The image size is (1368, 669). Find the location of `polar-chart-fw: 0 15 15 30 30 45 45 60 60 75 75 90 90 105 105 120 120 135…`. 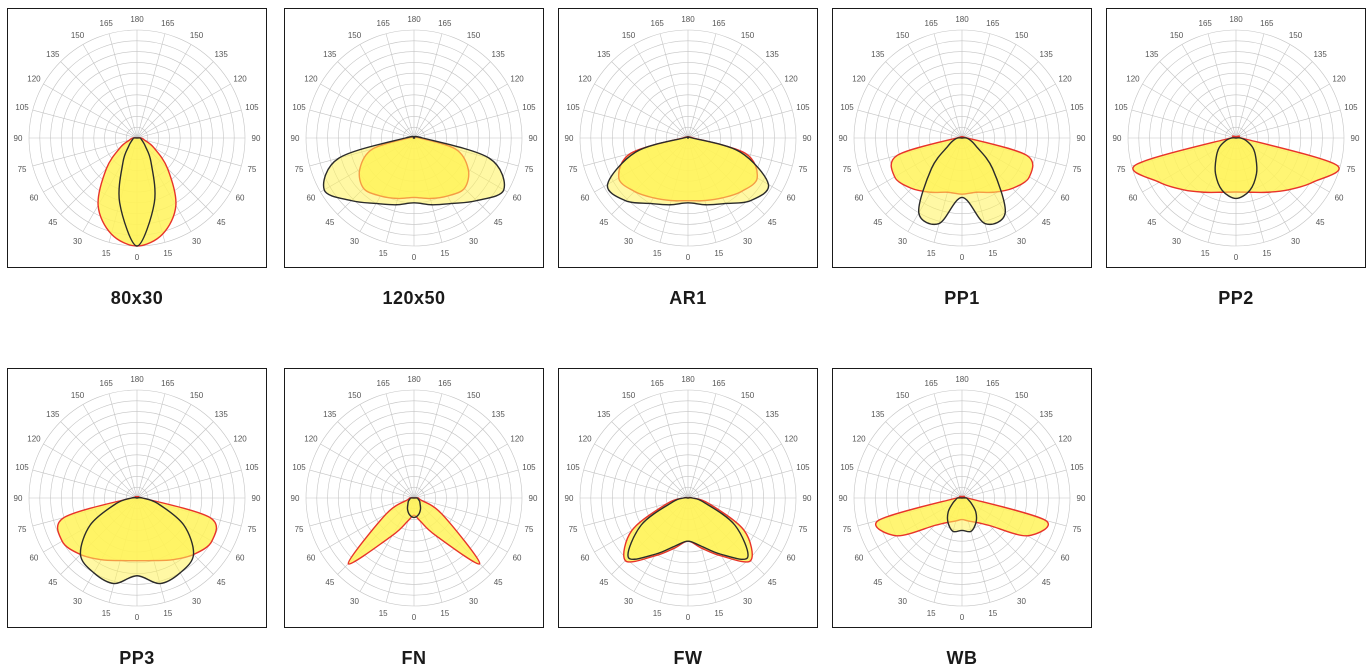

polar-chart-fw: 0 15 15 30 30 45 45 60 60 75 75 90 90 105 105 120 120 135… is located at coordinates (688, 518).